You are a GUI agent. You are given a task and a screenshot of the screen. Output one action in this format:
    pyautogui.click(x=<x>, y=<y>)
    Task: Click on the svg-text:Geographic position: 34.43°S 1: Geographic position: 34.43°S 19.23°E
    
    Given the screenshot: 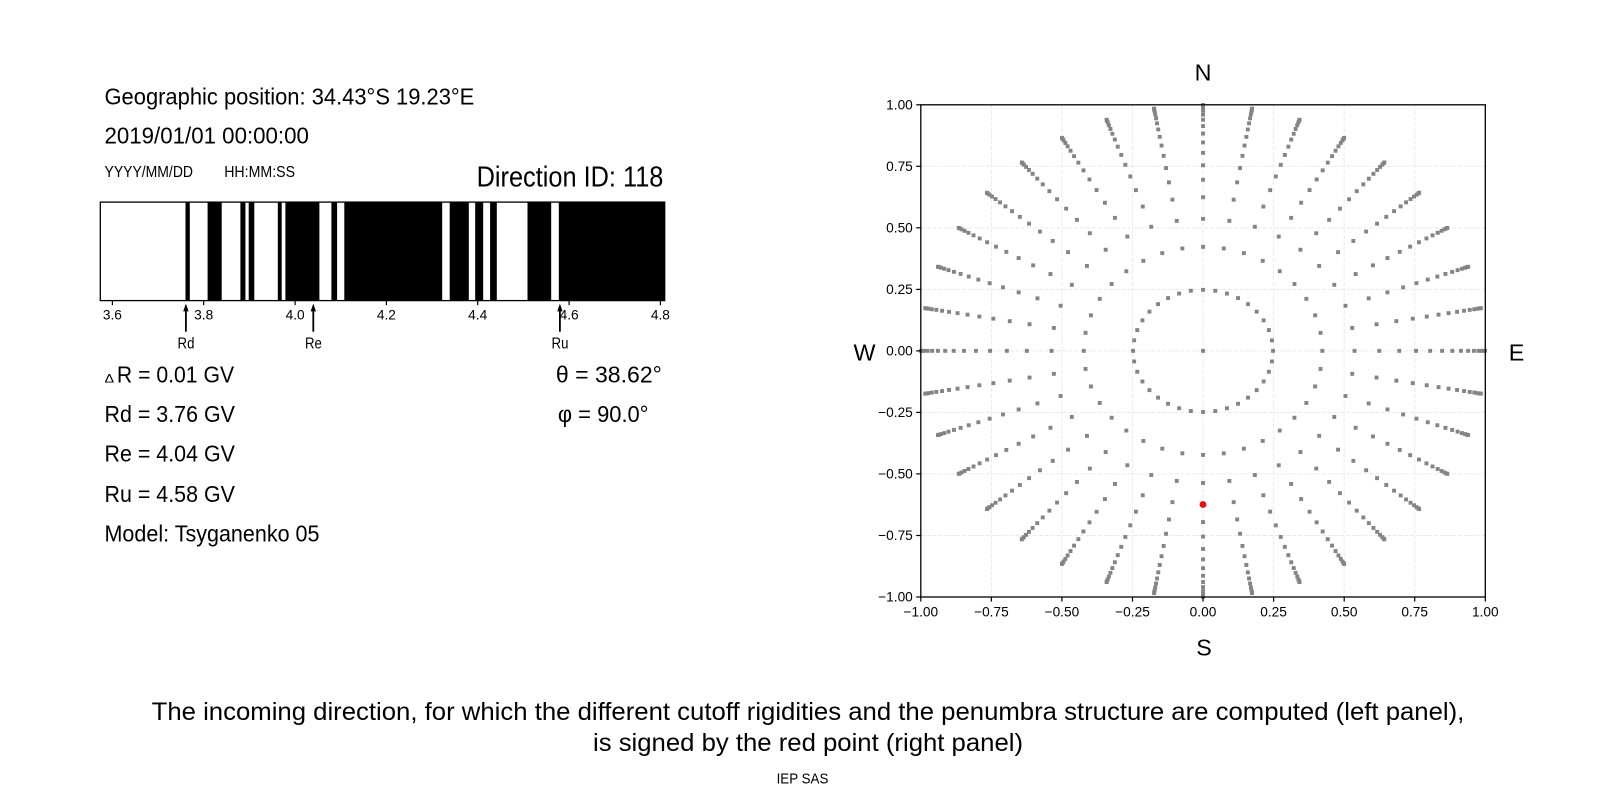 What is the action you would take?
    pyautogui.click(x=290, y=96)
    